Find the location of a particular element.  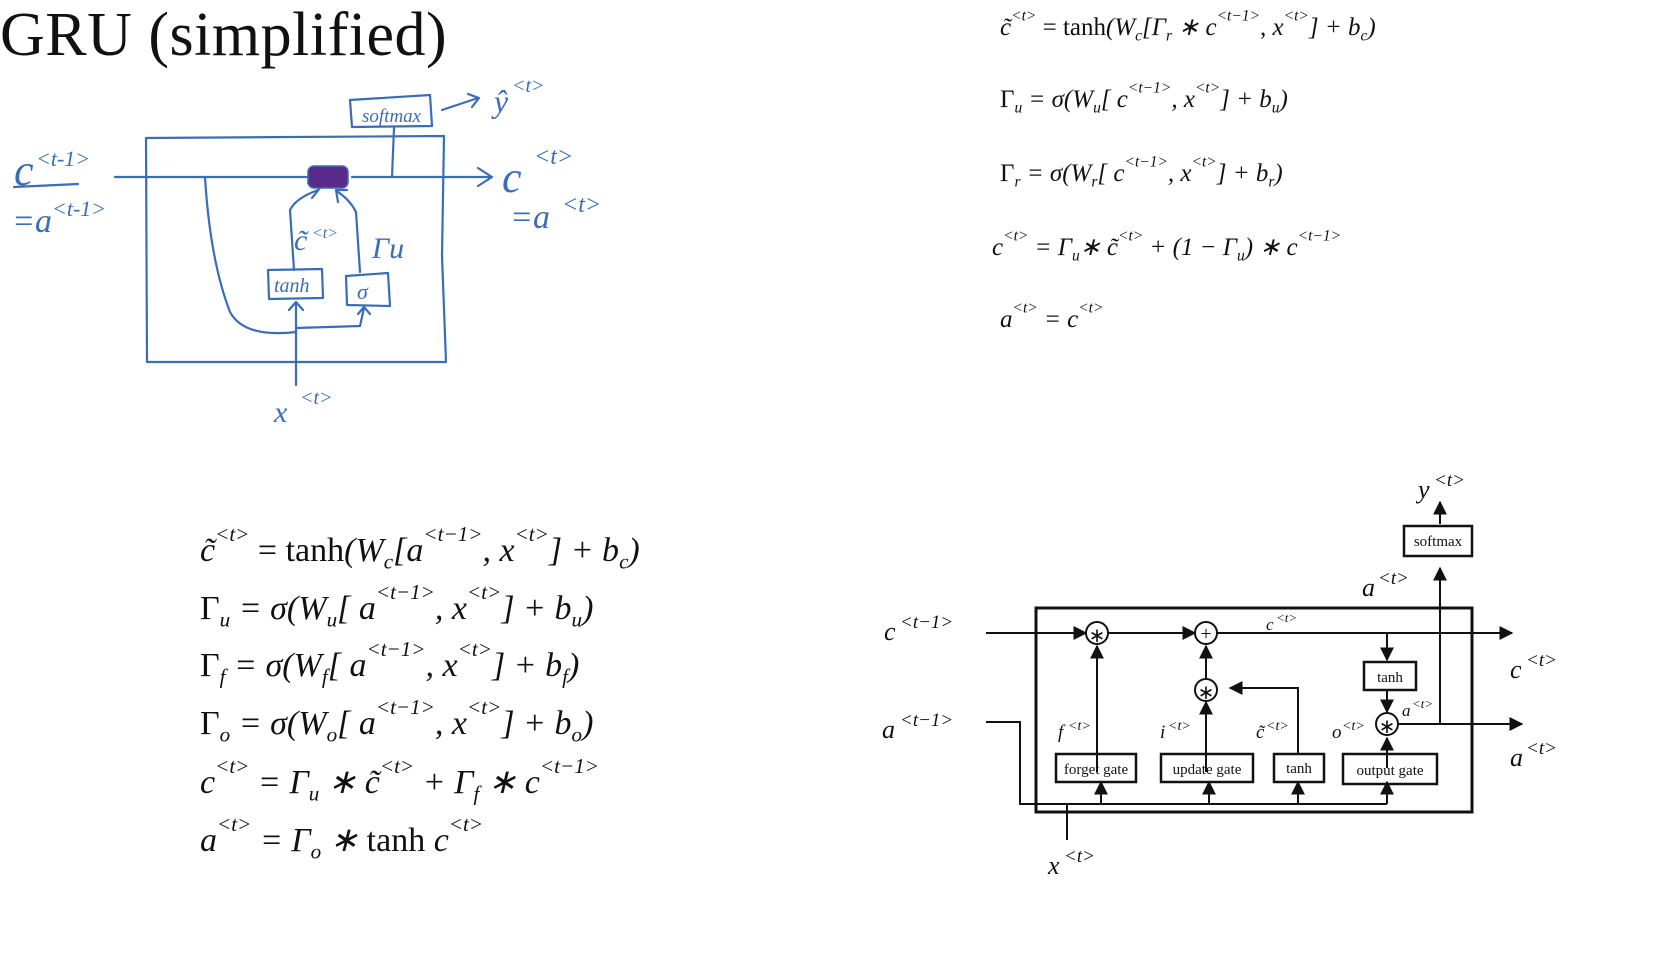

lstm-out-mult-node is located at coordinates (1387, 724).